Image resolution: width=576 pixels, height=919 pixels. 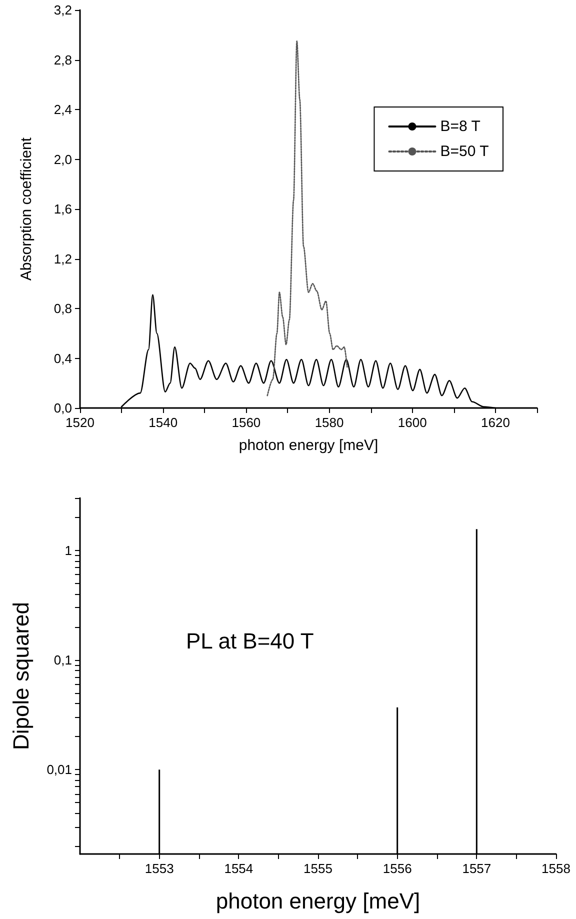 I want to click on x-tick-label: 1520, so click(x=80, y=422).